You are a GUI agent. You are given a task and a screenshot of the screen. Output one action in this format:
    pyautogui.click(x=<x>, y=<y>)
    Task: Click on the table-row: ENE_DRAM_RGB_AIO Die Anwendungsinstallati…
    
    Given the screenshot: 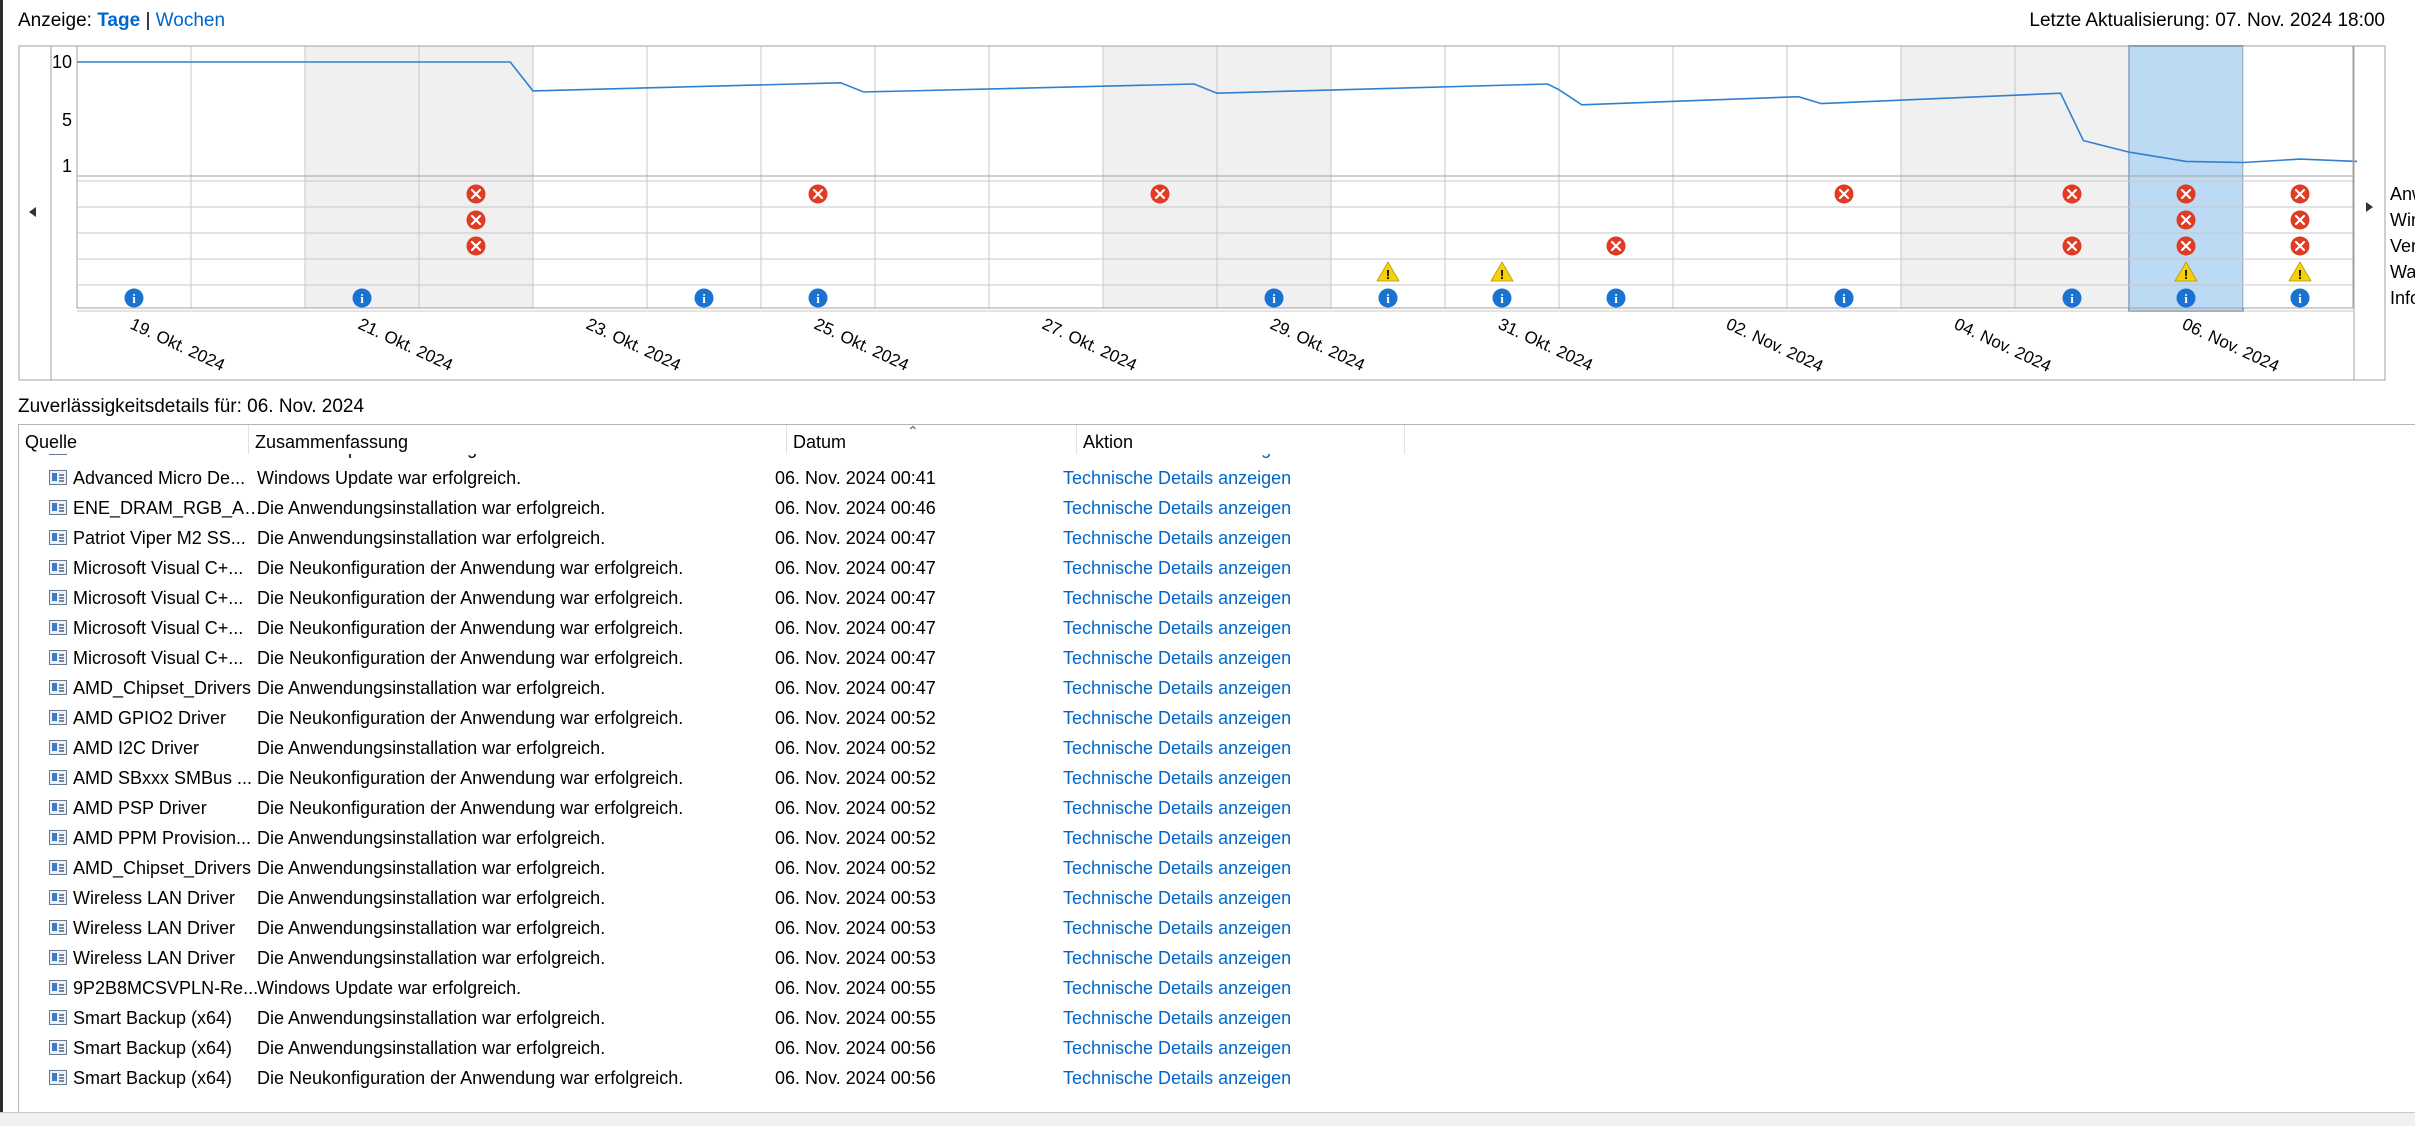 What is the action you would take?
    pyautogui.click(x=719, y=508)
    